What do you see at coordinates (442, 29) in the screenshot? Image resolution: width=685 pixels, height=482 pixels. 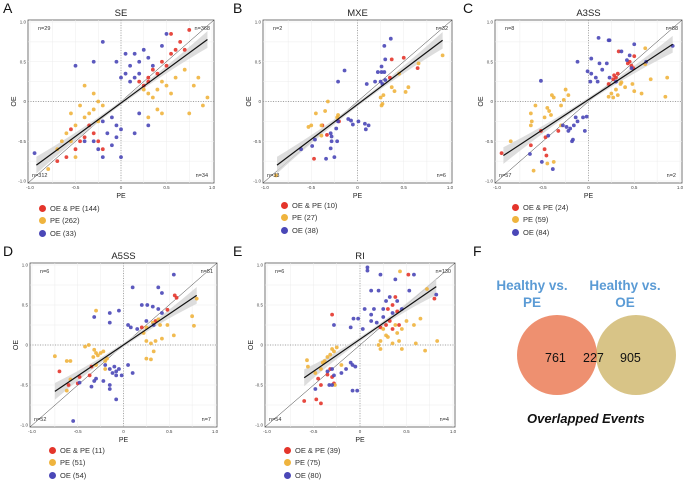 I see `quadrant-count-top-right: n=32` at bounding box center [442, 29].